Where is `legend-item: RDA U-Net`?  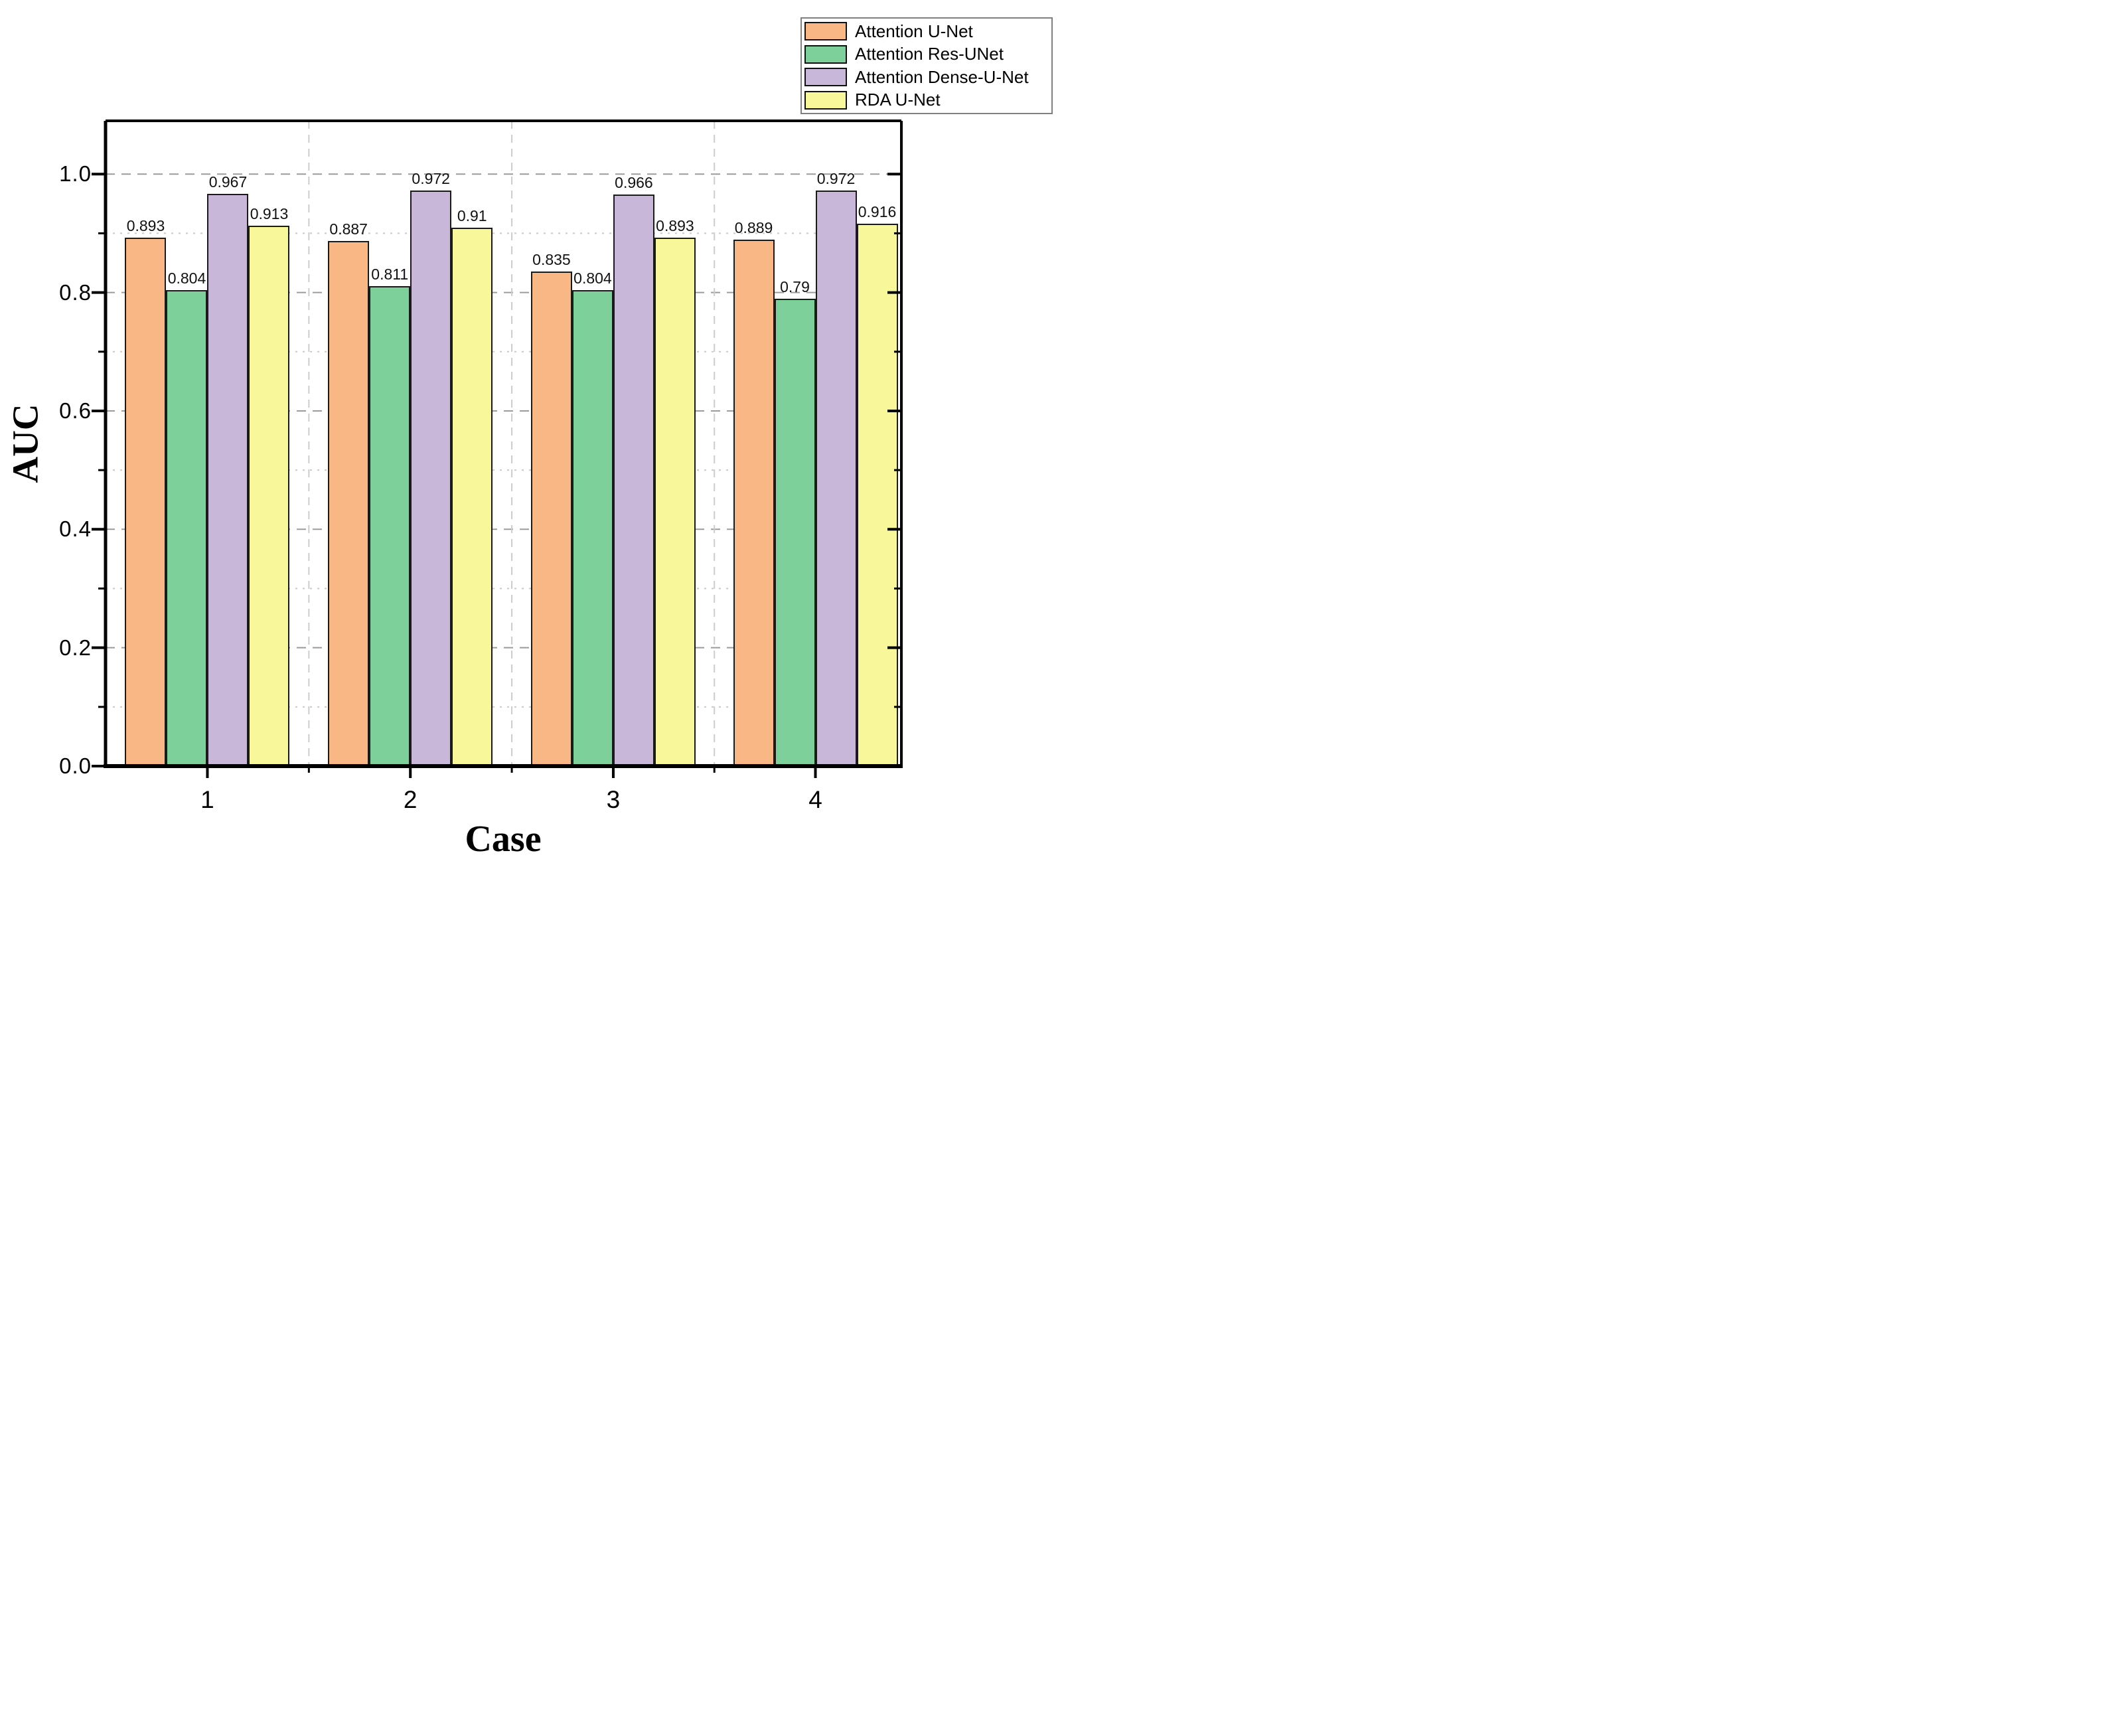 legend-item: RDA U-Net is located at coordinates (926, 100).